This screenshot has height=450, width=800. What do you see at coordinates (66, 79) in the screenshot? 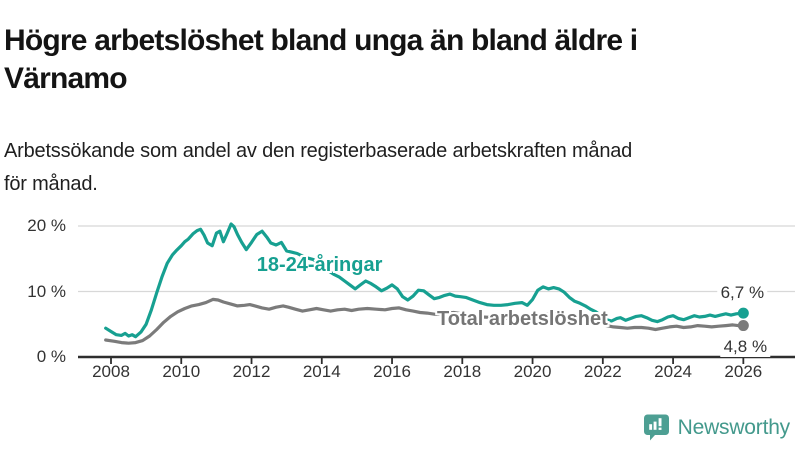
I see `page-title-line-2: Värnamo` at bounding box center [66, 79].